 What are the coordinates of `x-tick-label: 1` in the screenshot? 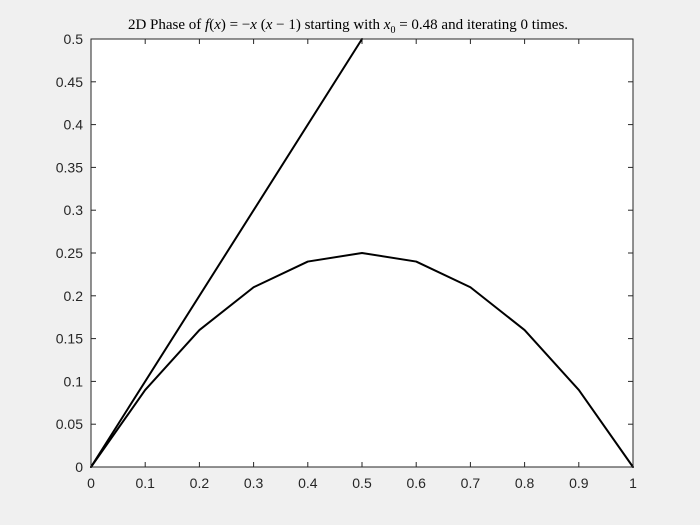 It's located at (633, 483).